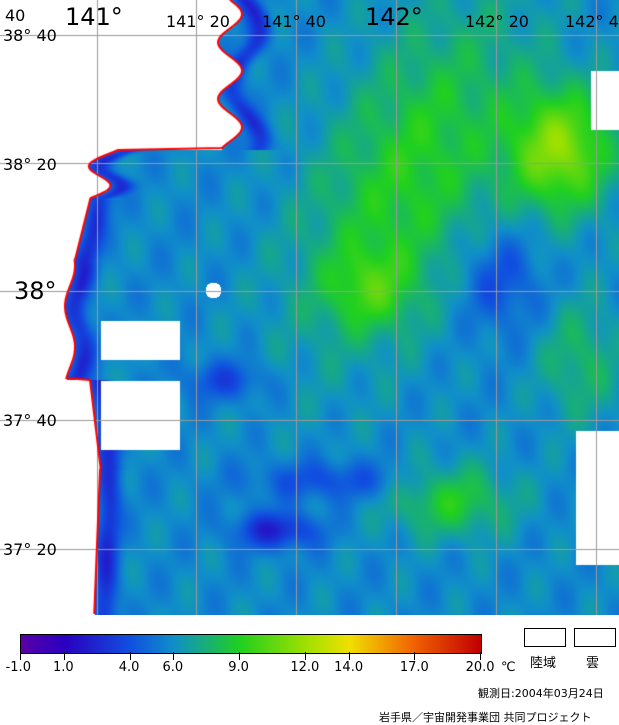 Image resolution: width=619 pixels, height=725 pixels. What do you see at coordinates (485, 717) in the screenshot?
I see `project-credit: 岩手県／宇宙開発事業団 共同プロジェクト` at bounding box center [485, 717].